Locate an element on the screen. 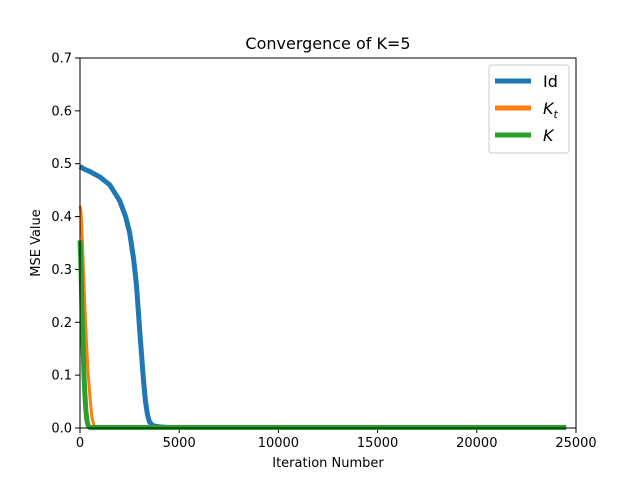  y-tick-label: 0.2 is located at coordinates (61, 323).